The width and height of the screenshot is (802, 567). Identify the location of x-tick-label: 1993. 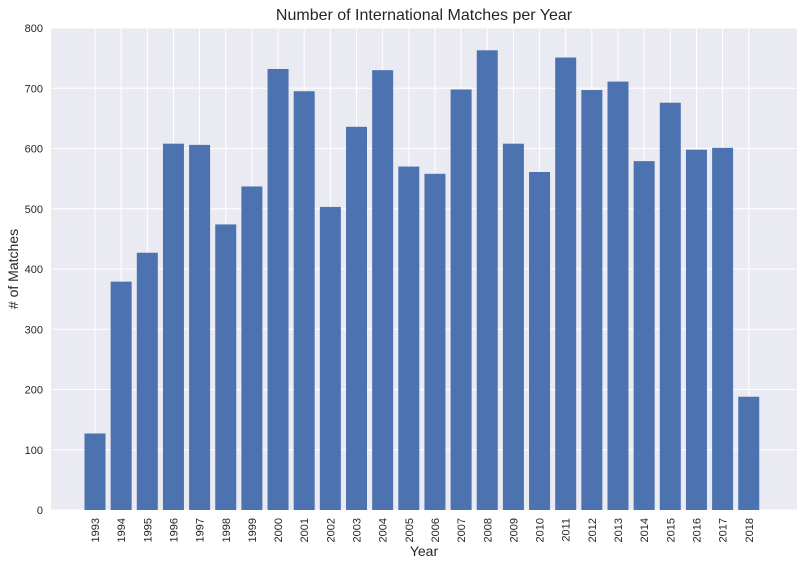
(96, 530).